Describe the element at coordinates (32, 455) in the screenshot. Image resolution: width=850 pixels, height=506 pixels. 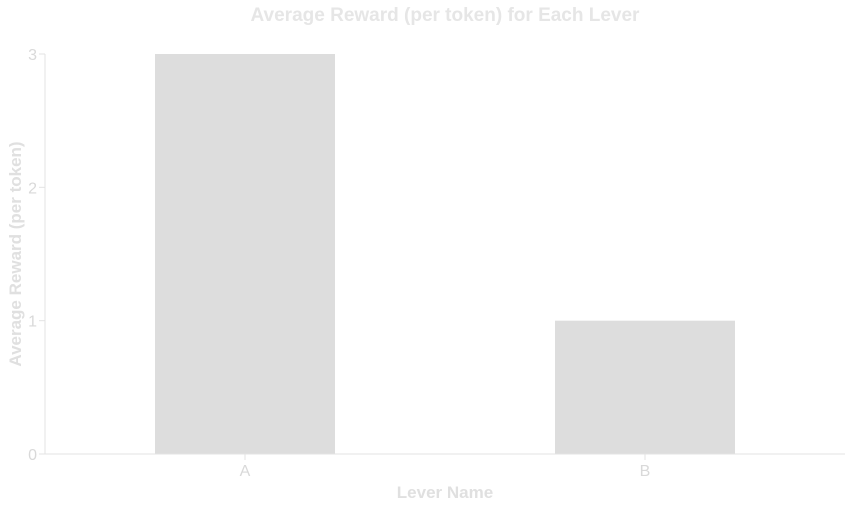
I see `y-tick-label-0: 0` at that location.